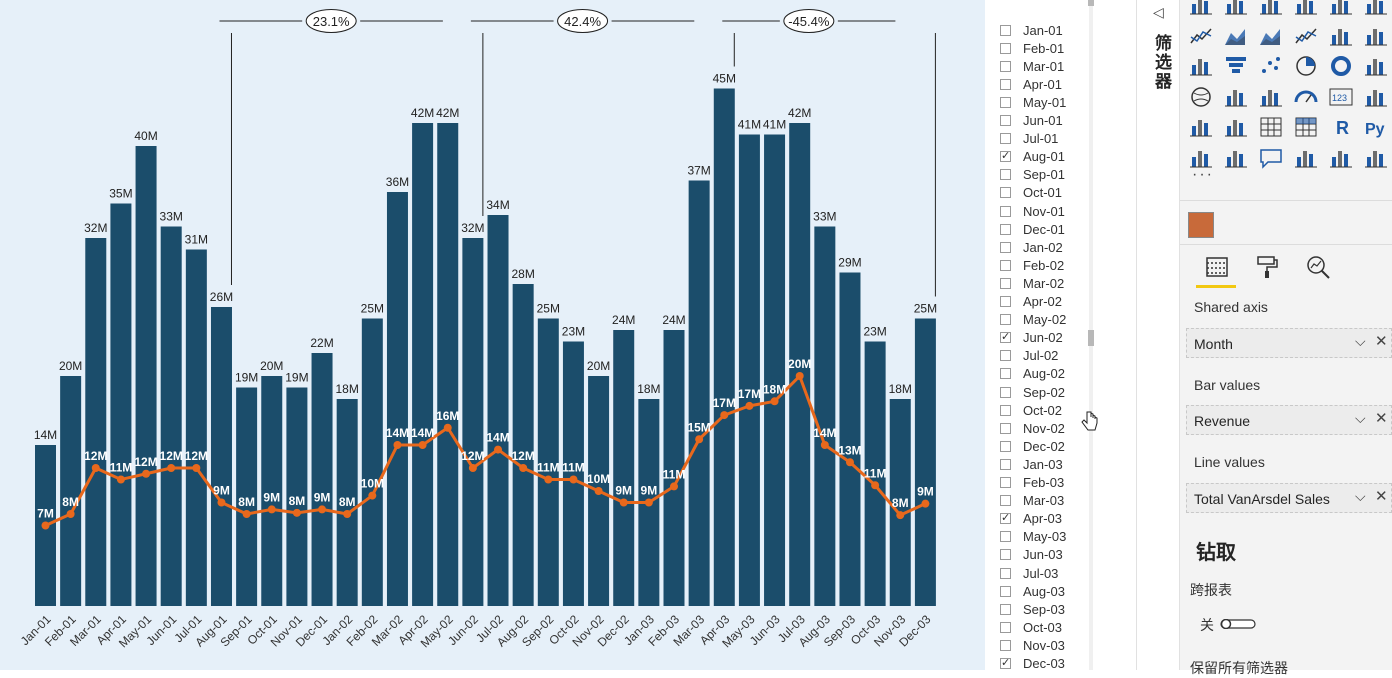 This screenshot has width=1392, height=678. What do you see at coordinates (1306, 66) in the screenshot?
I see `pie-chart-icon` at bounding box center [1306, 66].